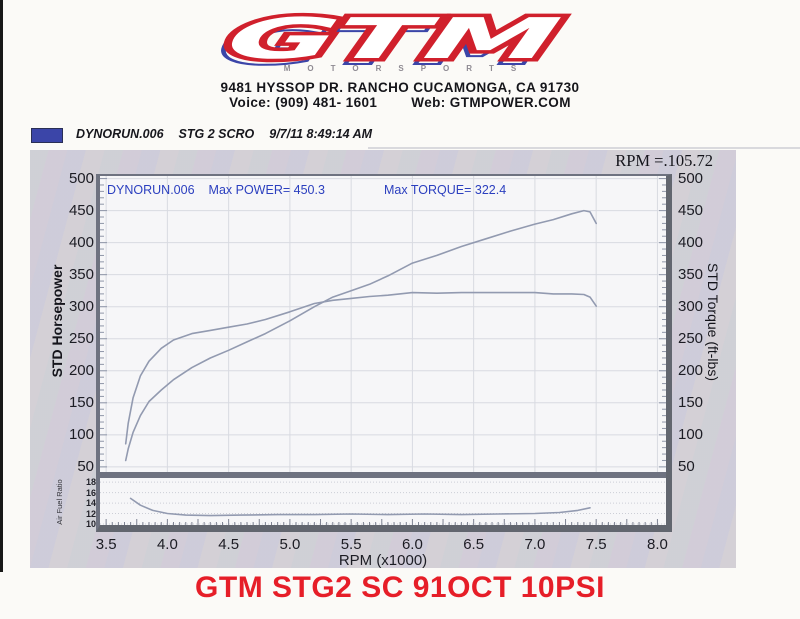 This screenshot has height=619, width=800. Describe the element at coordinates (90, 503) in the screenshot. I see `afr-tick-label: 14` at that location.